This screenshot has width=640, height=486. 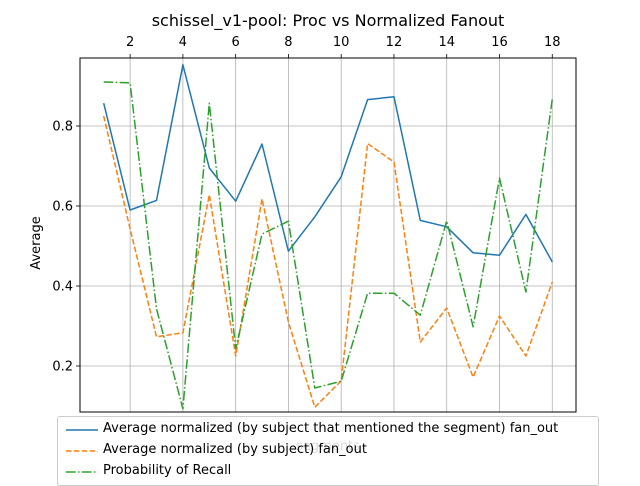 I want to click on x-tick-label: 18, so click(x=552, y=42).